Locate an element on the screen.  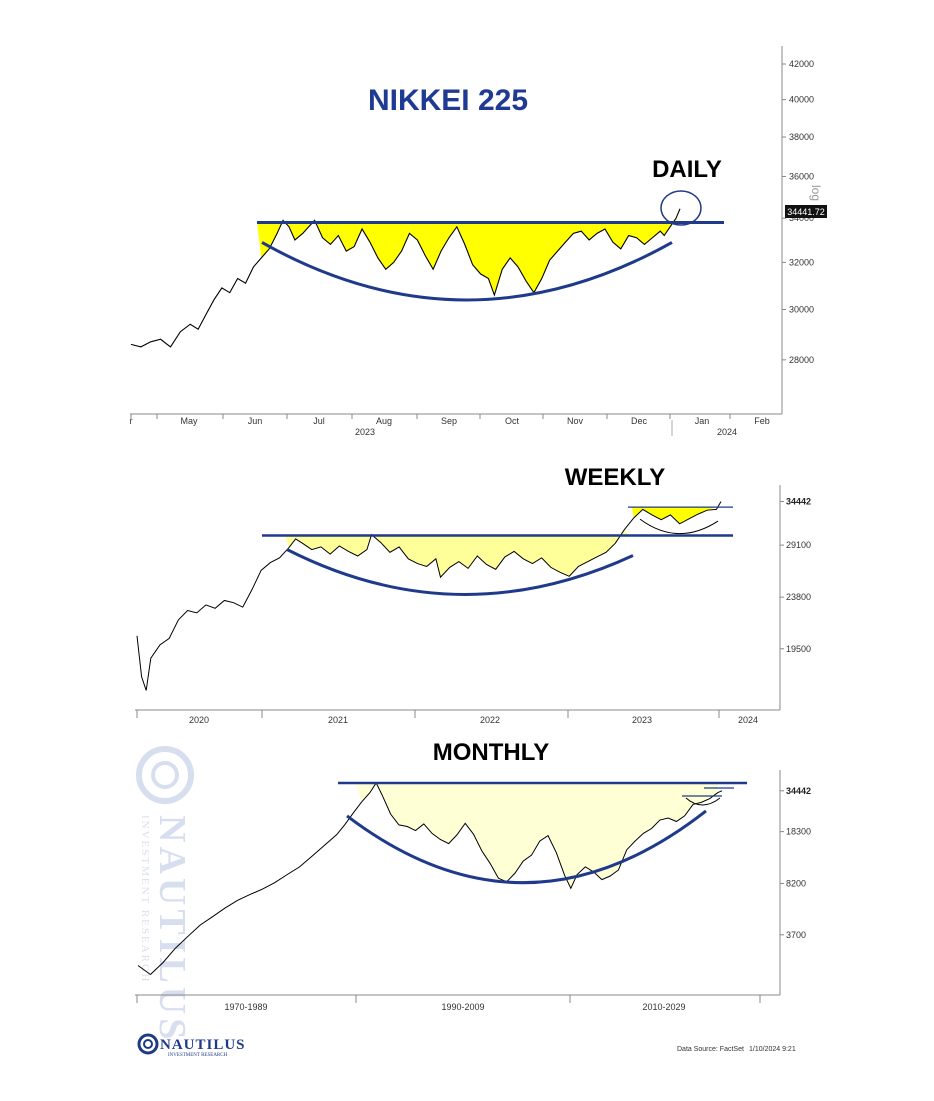
daily-last-value: 34441.72 is located at coordinates (806, 212).